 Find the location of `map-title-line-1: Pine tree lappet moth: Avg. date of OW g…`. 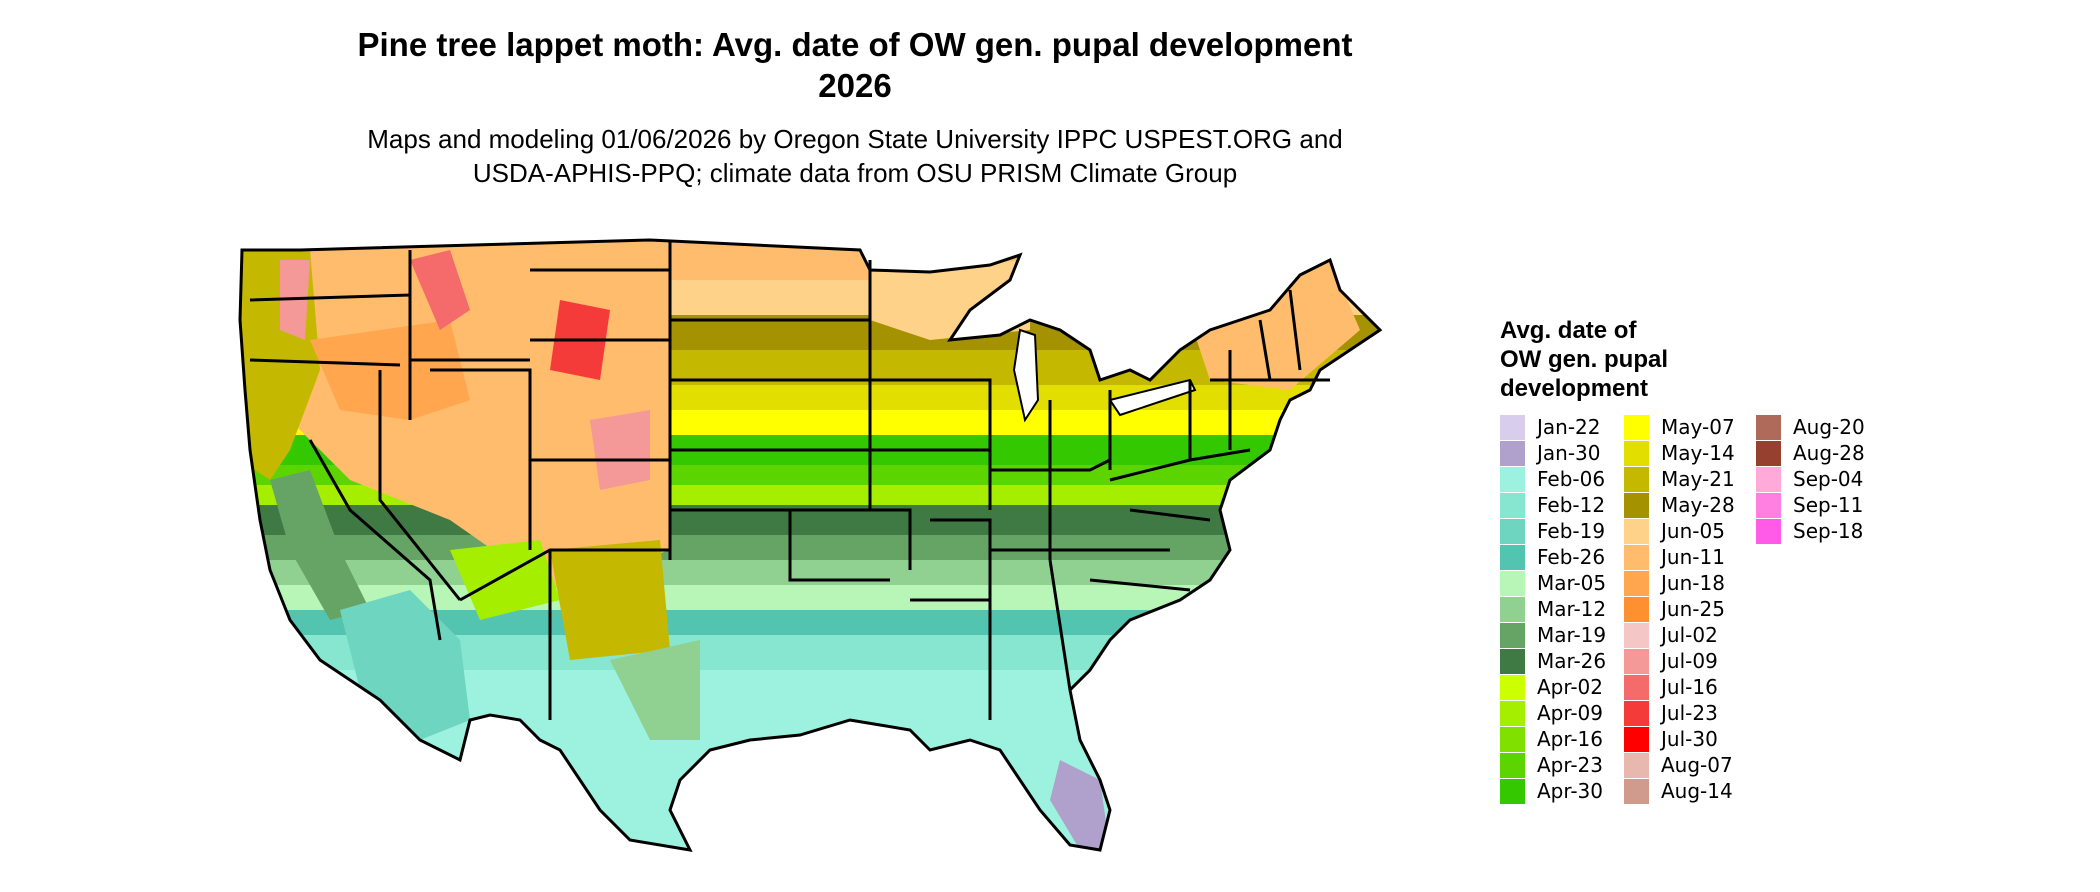

map-title-line-1: Pine tree lappet moth: Avg. date of OW g… is located at coordinates (855, 44).